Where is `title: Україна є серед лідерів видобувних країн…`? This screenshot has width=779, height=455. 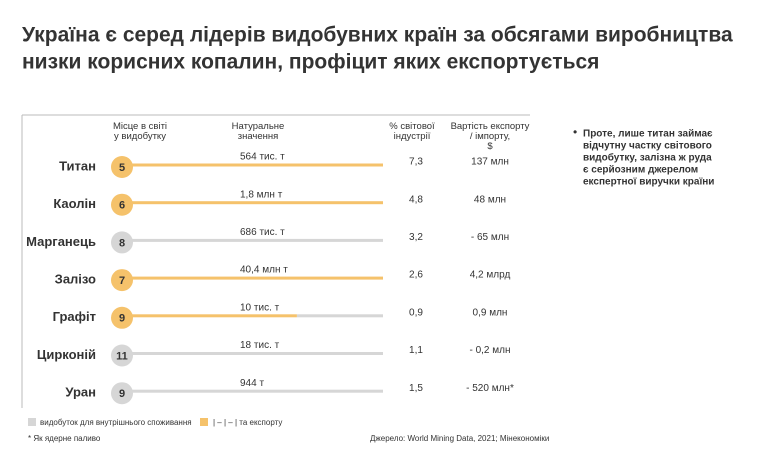
title: Україна є серед лідерів видобувних країн… is located at coordinates (377, 35).